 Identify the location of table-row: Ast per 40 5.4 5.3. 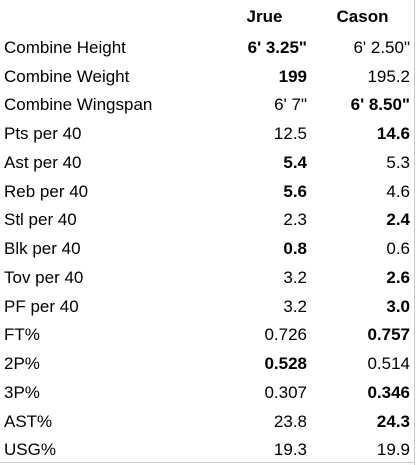
(207, 162).